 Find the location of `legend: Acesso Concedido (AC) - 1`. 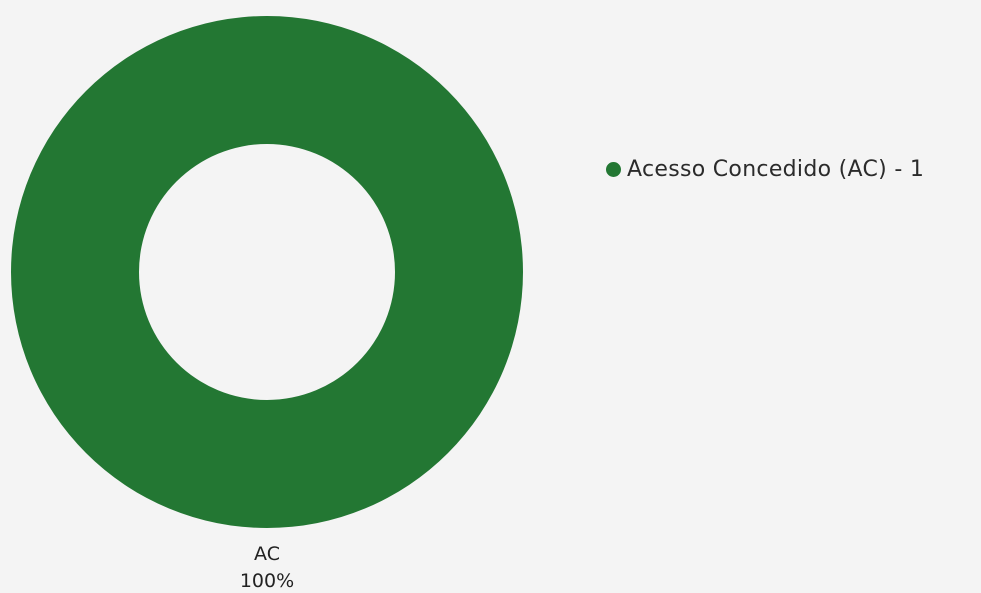

legend: Acesso Concedido (AC) - 1 is located at coordinates (765, 169).